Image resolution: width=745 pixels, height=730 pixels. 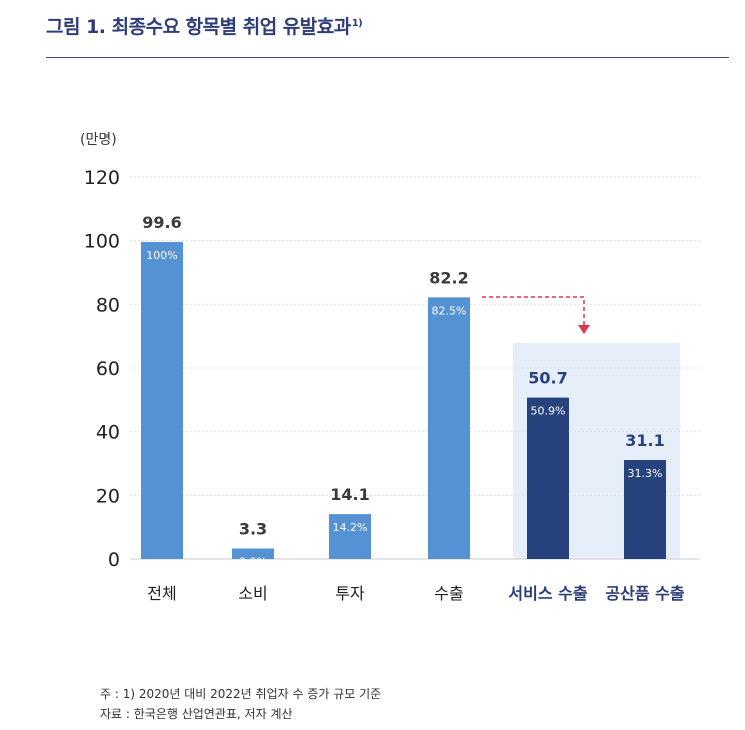 I want to click on chart-title: 그림 1. 최종수요 항목별 취업 유발효과1), so click(x=204, y=25).